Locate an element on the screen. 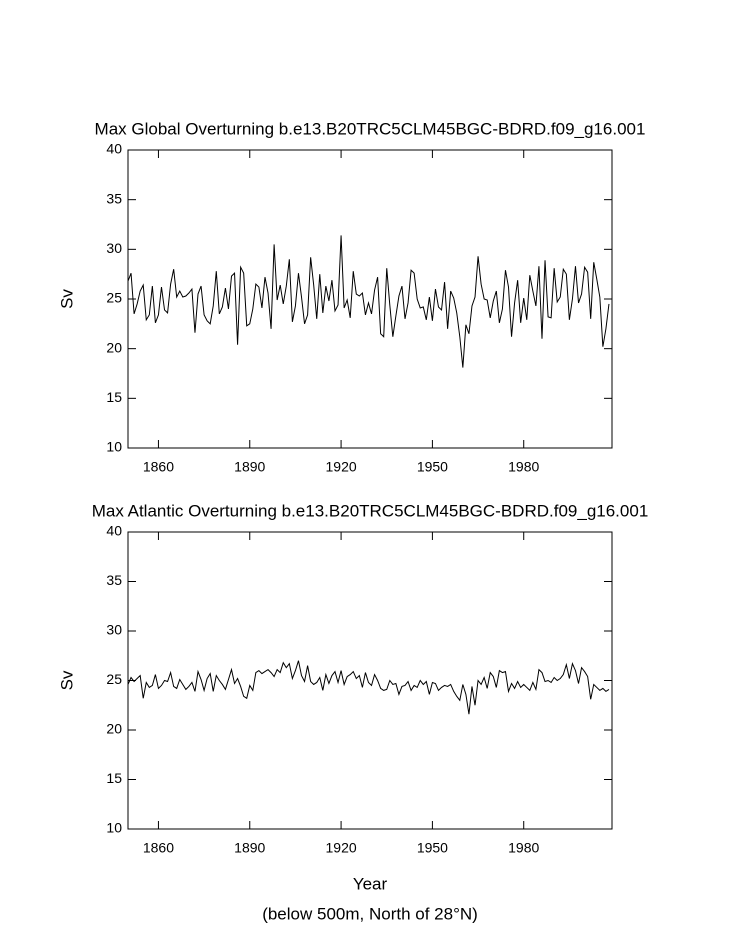  footnote: (below 500m, North of 28°N) is located at coordinates (370, 913).